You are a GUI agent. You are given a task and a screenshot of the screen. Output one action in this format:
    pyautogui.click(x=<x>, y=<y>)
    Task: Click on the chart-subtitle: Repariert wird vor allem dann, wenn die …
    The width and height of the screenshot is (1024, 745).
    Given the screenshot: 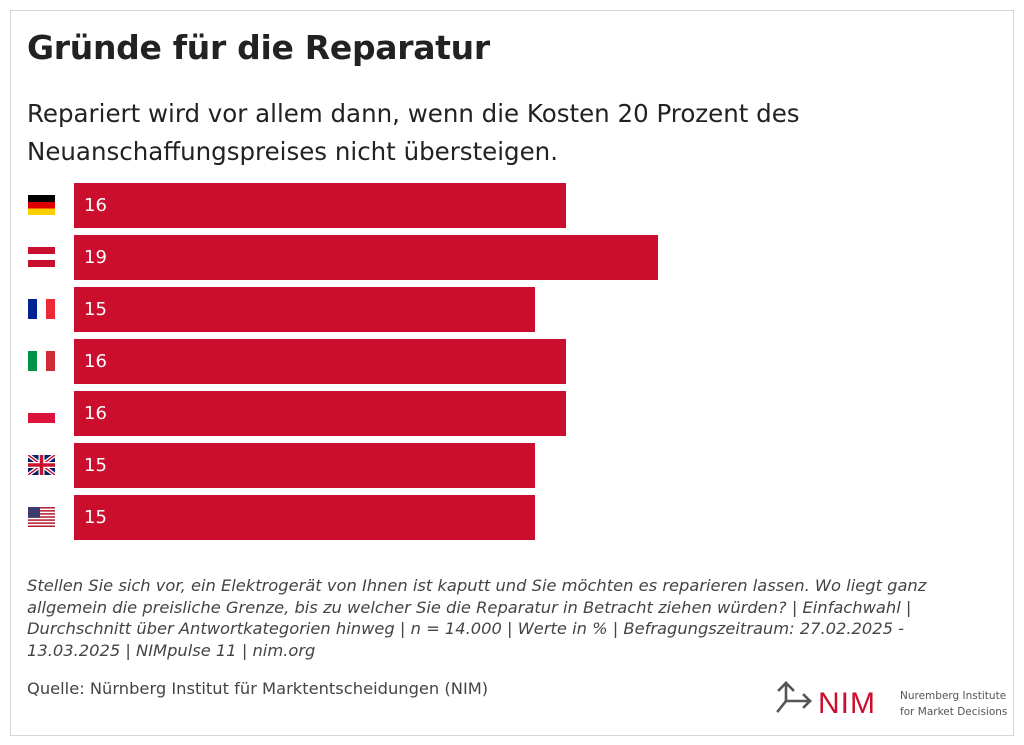 What is the action you would take?
    pyautogui.click(x=413, y=132)
    